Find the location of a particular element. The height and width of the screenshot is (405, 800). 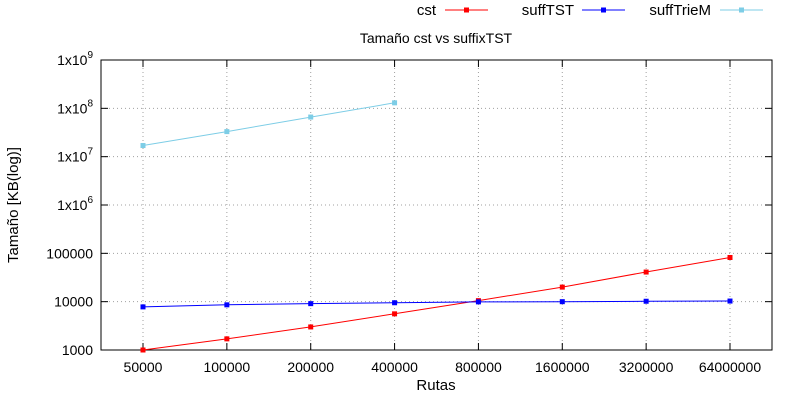

x-tick-label: 1600000 is located at coordinates (562, 367).